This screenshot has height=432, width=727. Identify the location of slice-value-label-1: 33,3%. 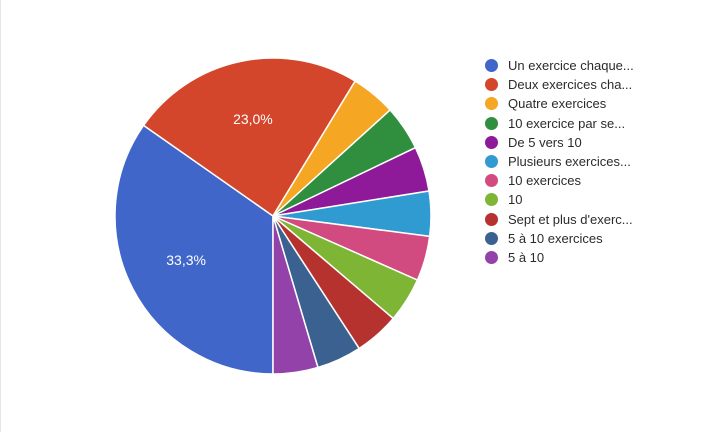
(186, 260).